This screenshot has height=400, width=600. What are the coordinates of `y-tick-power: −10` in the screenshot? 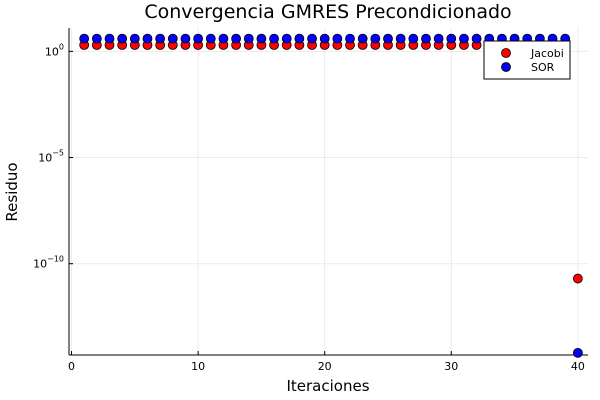 It's located at (55, 259).